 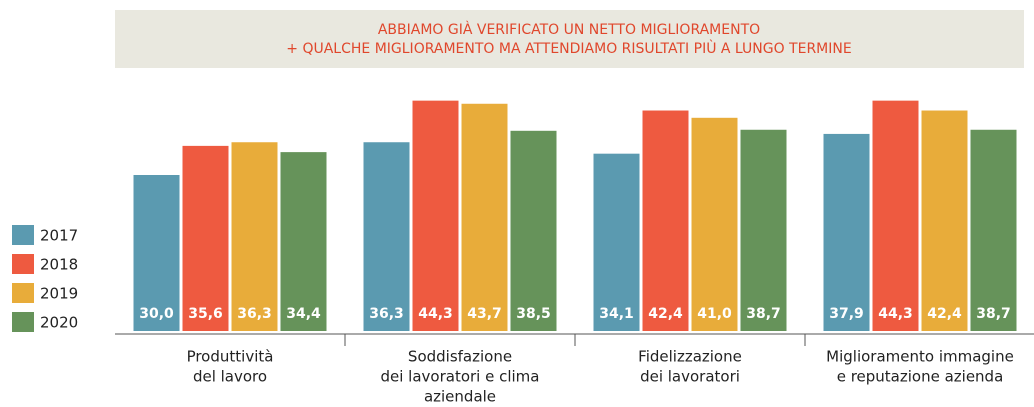 What do you see at coordinates (484, 314) in the screenshot?
I see `value-label: 43,7` at bounding box center [484, 314].